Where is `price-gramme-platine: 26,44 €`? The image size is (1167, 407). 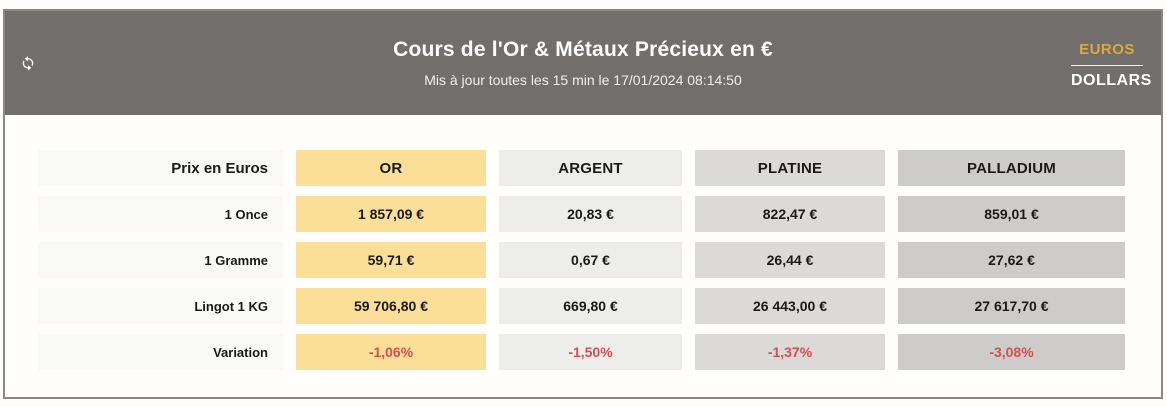
price-gramme-platine: 26,44 € is located at coordinates (790, 260).